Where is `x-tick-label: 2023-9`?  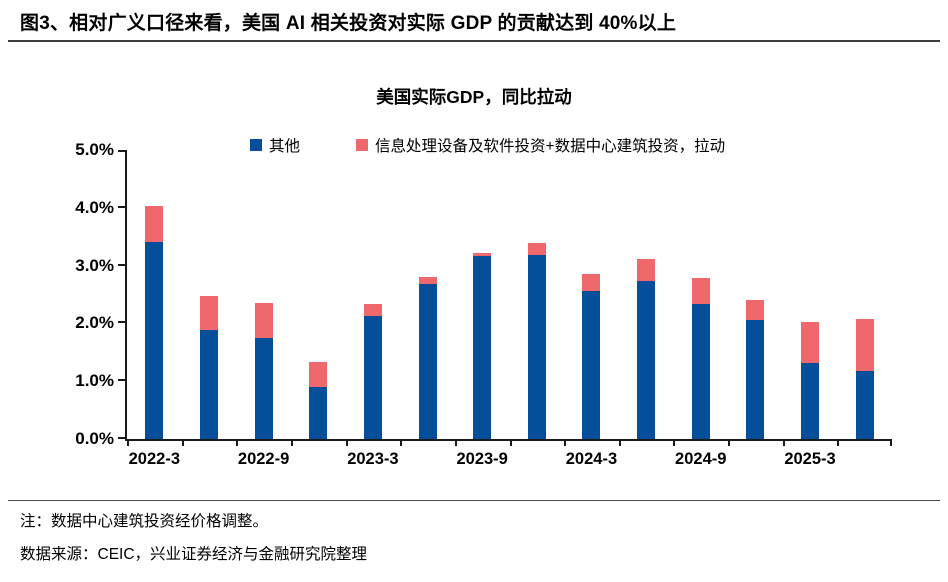
x-tick-label: 2023-9 is located at coordinates (482, 459).